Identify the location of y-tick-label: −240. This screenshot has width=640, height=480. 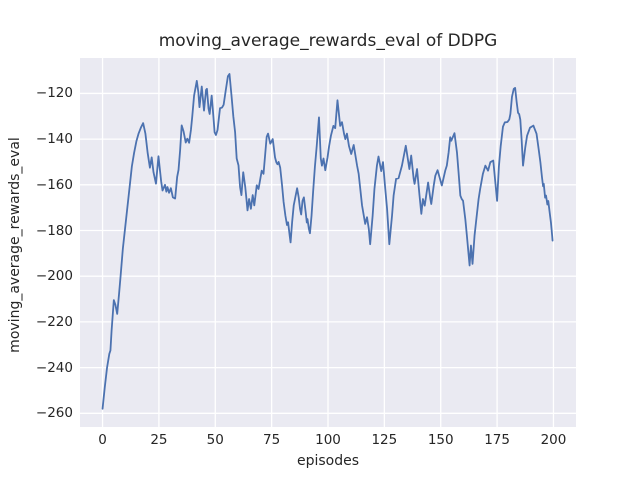
(54, 367).